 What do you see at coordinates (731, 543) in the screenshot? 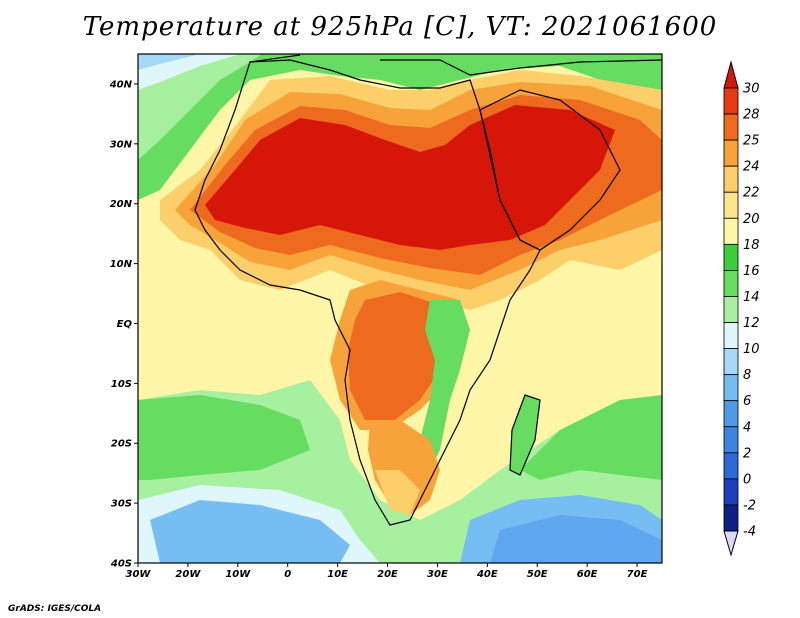
I see `colorbar-bottom-arrow` at bounding box center [731, 543].